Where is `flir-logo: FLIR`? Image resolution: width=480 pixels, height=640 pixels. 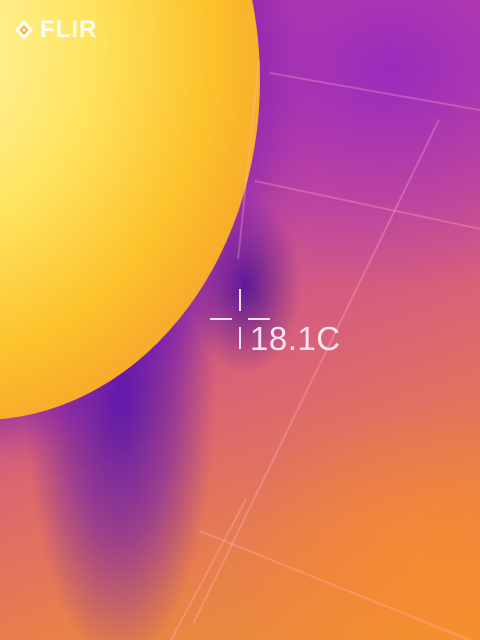
flir-logo: FLIR is located at coordinates (55, 30).